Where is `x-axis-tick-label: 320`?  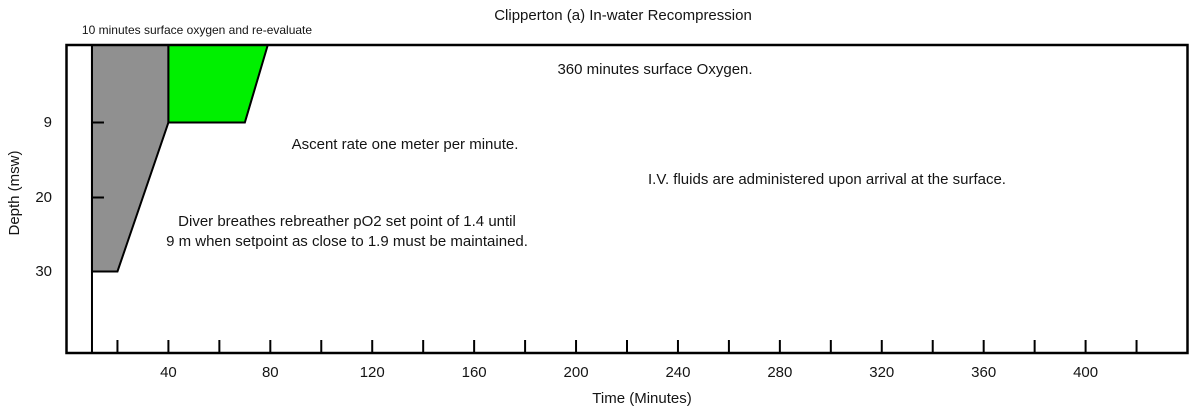
x-axis-tick-label: 320 is located at coordinates (882, 372).